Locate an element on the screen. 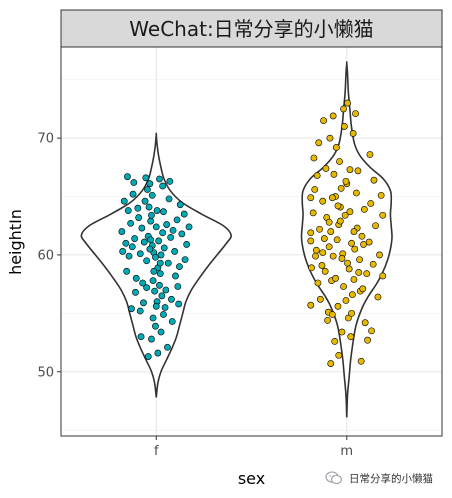  x-tick-label: m is located at coordinates (346, 451).